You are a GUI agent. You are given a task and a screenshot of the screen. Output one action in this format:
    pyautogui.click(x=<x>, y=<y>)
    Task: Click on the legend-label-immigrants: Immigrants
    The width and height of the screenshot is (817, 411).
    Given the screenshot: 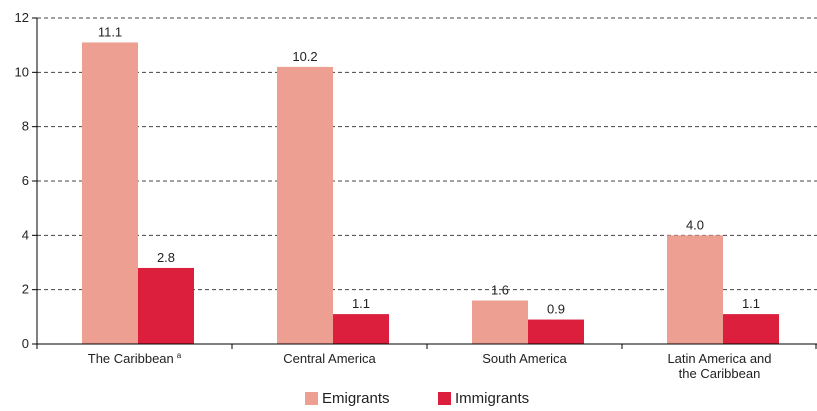 What is the action you would take?
    pyautogui.click(x=492, y=398)
    